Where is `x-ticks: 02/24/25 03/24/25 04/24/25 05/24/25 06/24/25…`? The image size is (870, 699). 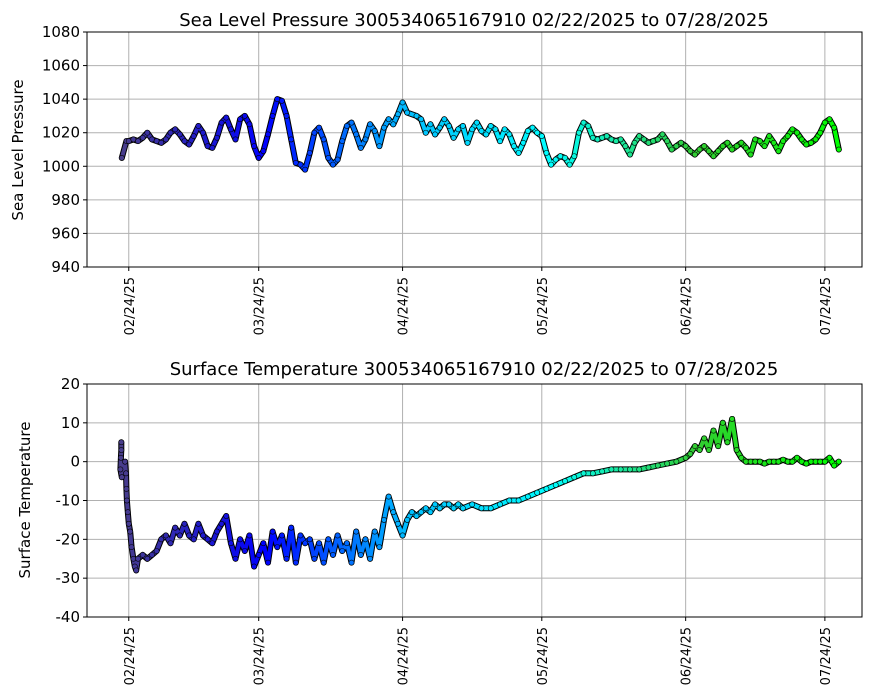 x-ticks: 02/24/25 03/24/25 04/24/25 05/24/25 06/24/25… is located at coordinates (478, 651).